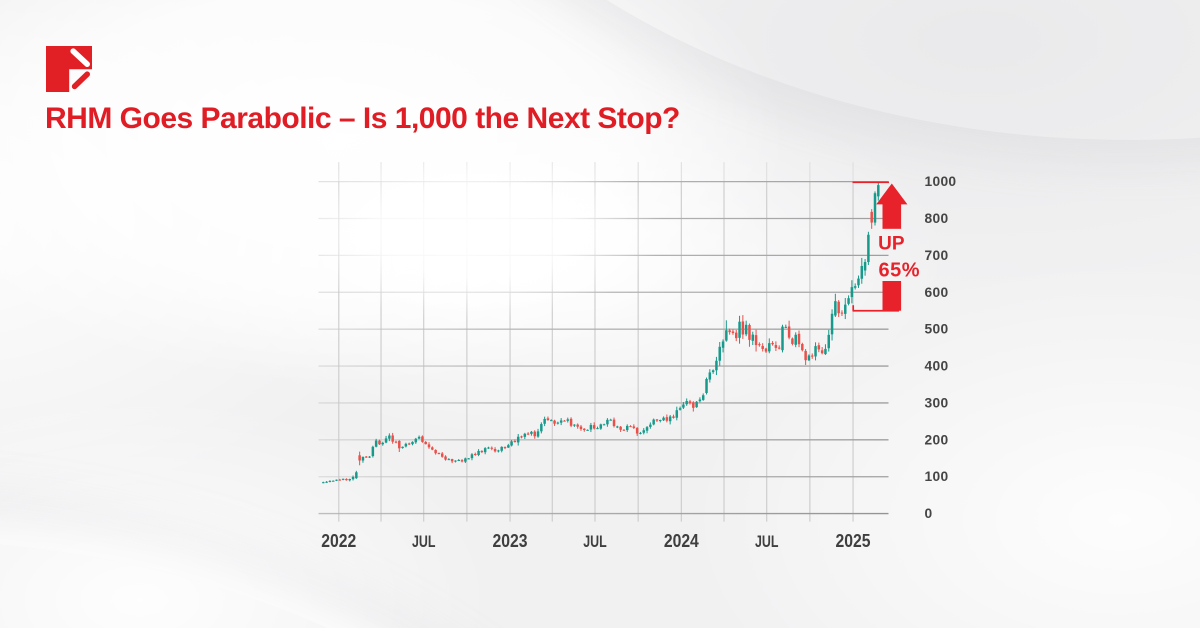 This screenshot has width=1200, height=628. Describe the element at coordinates (937, 402) in the screenshot. I see `y-axis-label: 300` at that location.